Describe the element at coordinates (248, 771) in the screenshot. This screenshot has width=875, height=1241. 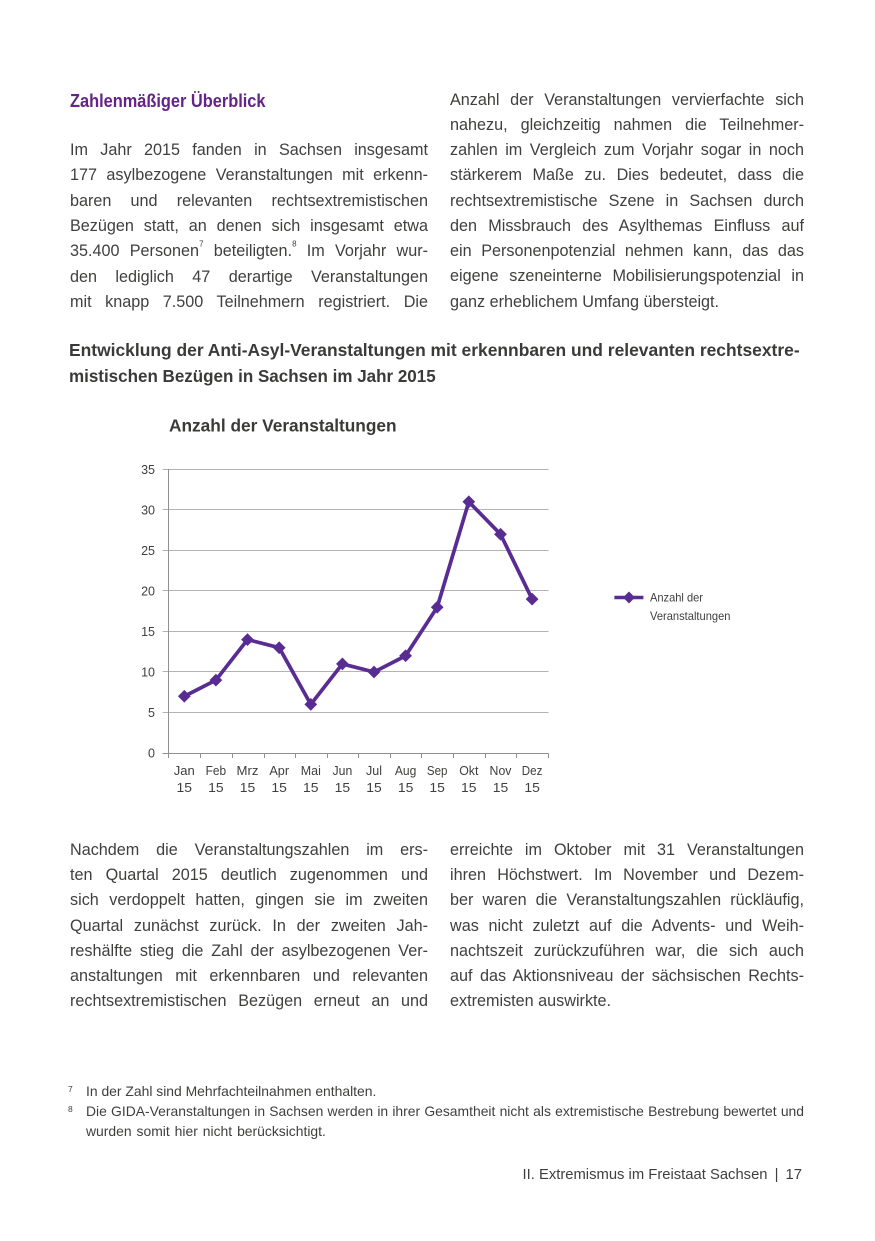
I see `svg-text: Mrz` at that location.